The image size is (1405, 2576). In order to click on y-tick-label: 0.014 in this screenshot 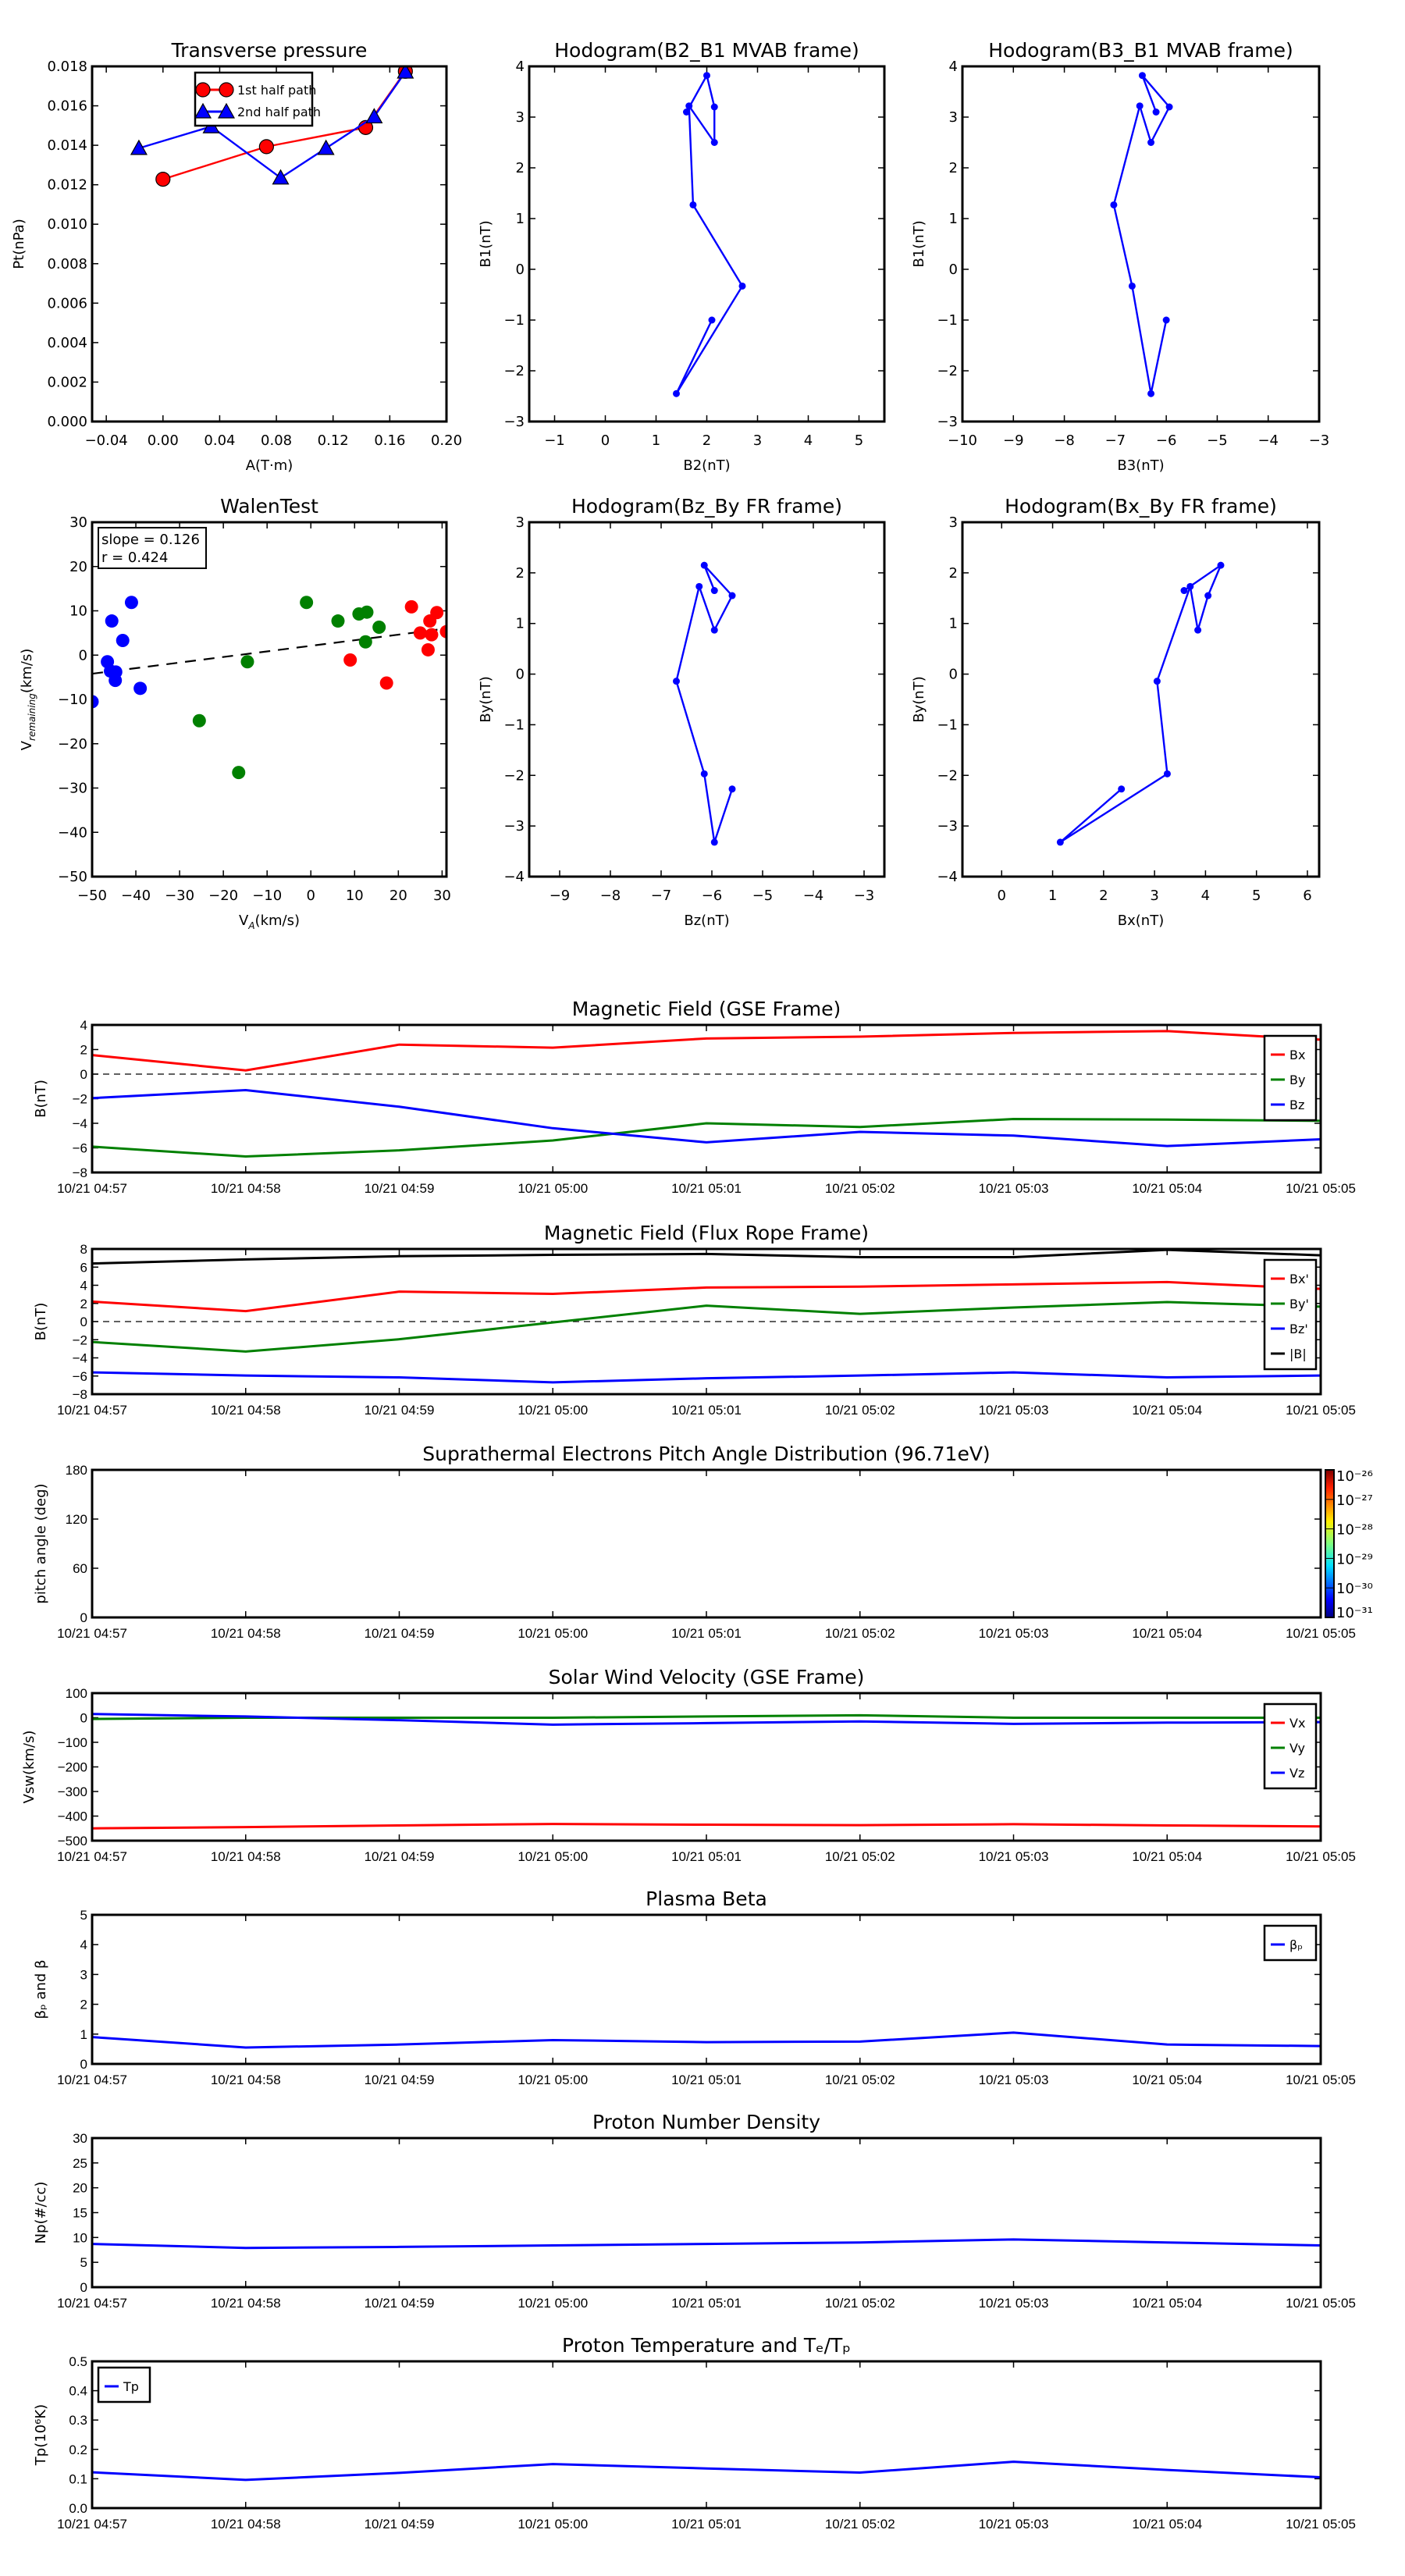, I will do `click(67, 145)`.